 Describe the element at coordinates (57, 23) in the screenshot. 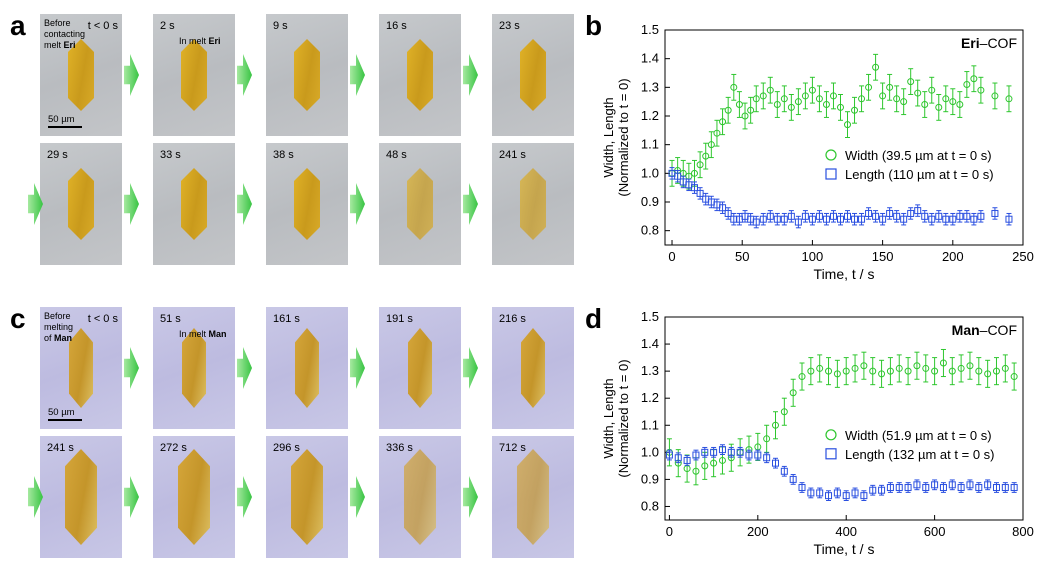

I see `note-line: Before` at that location.